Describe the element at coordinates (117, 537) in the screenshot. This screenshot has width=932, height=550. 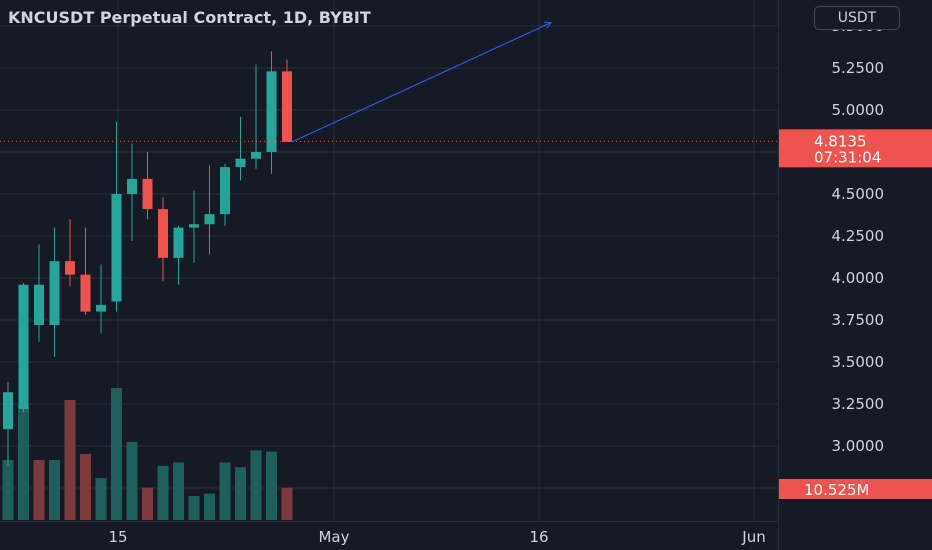
I see `time-tick-label: 15` at that location.